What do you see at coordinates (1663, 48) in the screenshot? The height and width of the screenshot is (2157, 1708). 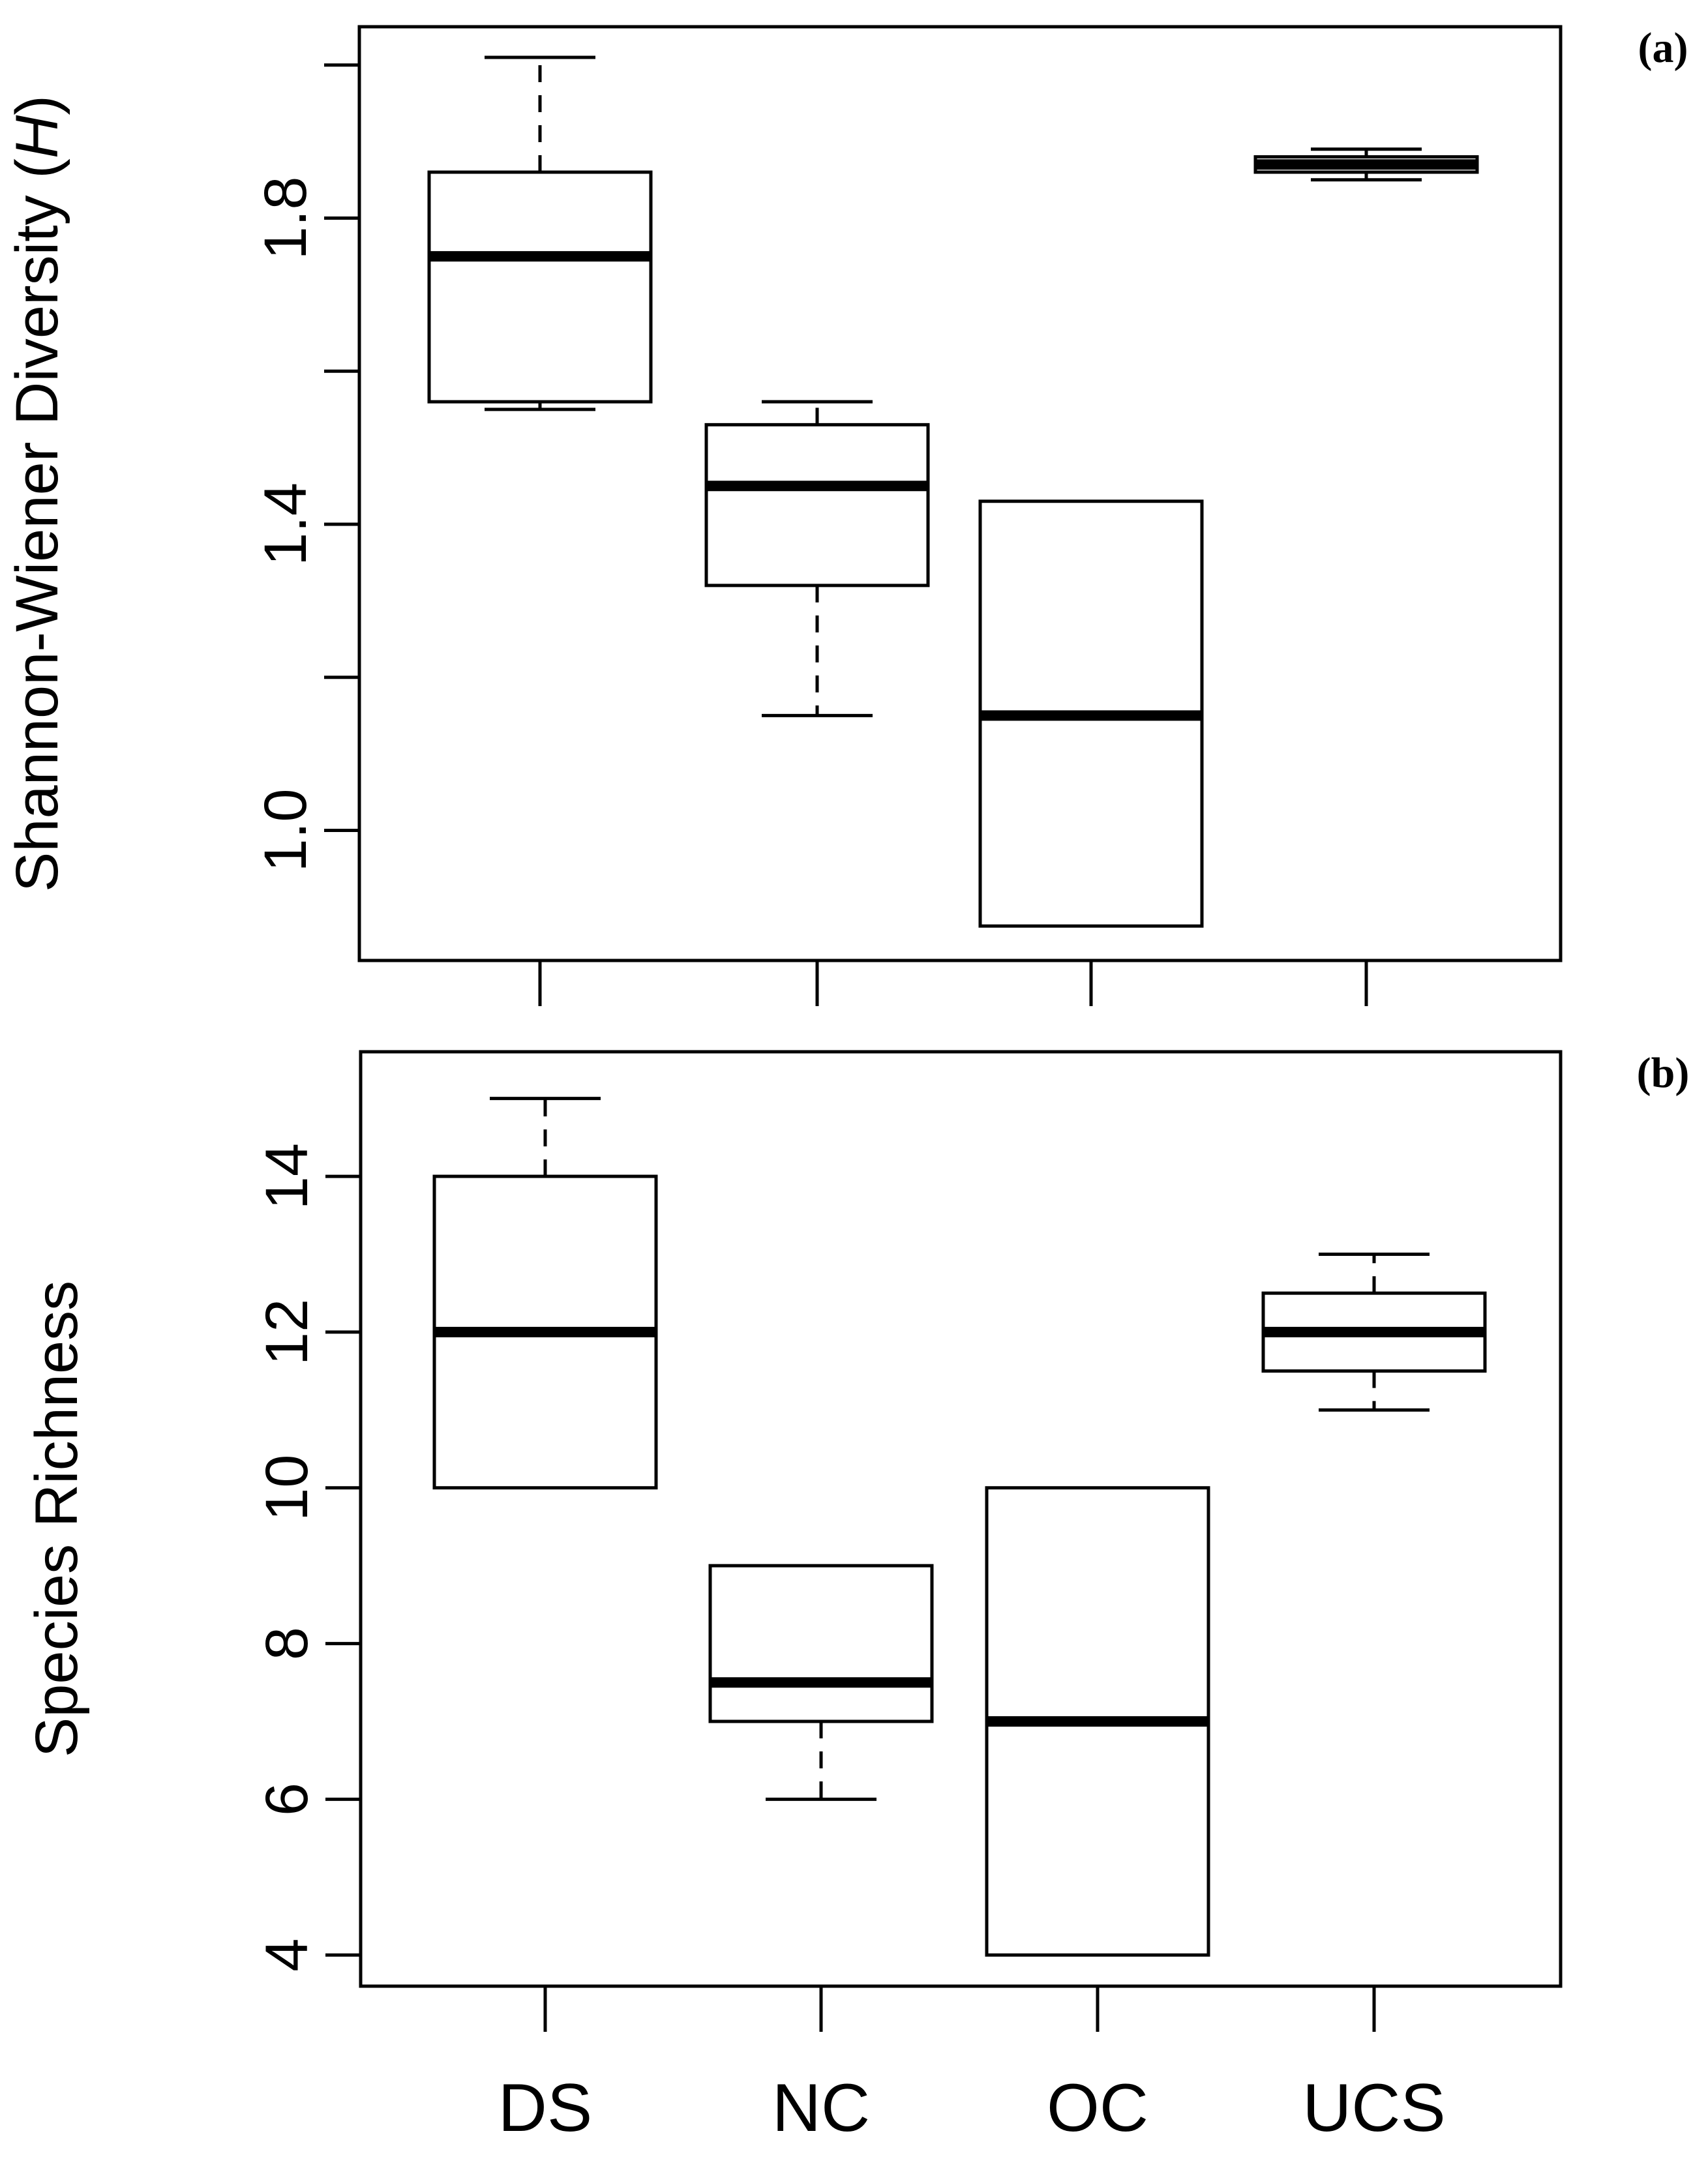 I see `panel-label: (a)` at bounding box center [1663, 48].